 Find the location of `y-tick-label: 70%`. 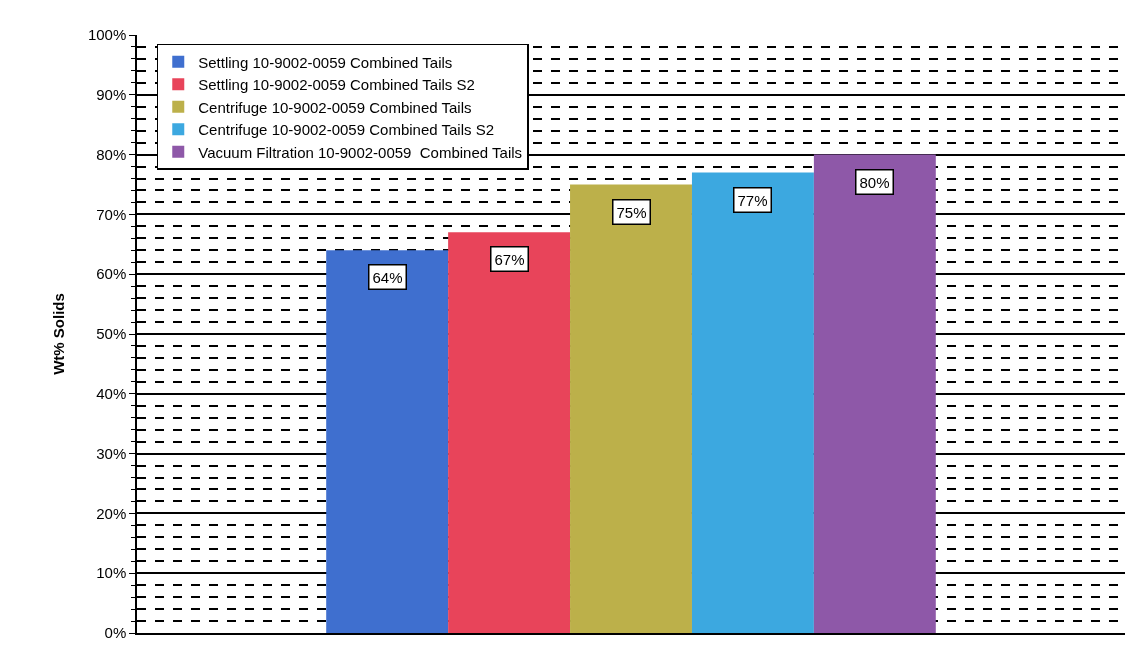

y-tick-label: 70% is located at coordinates (111, 214).